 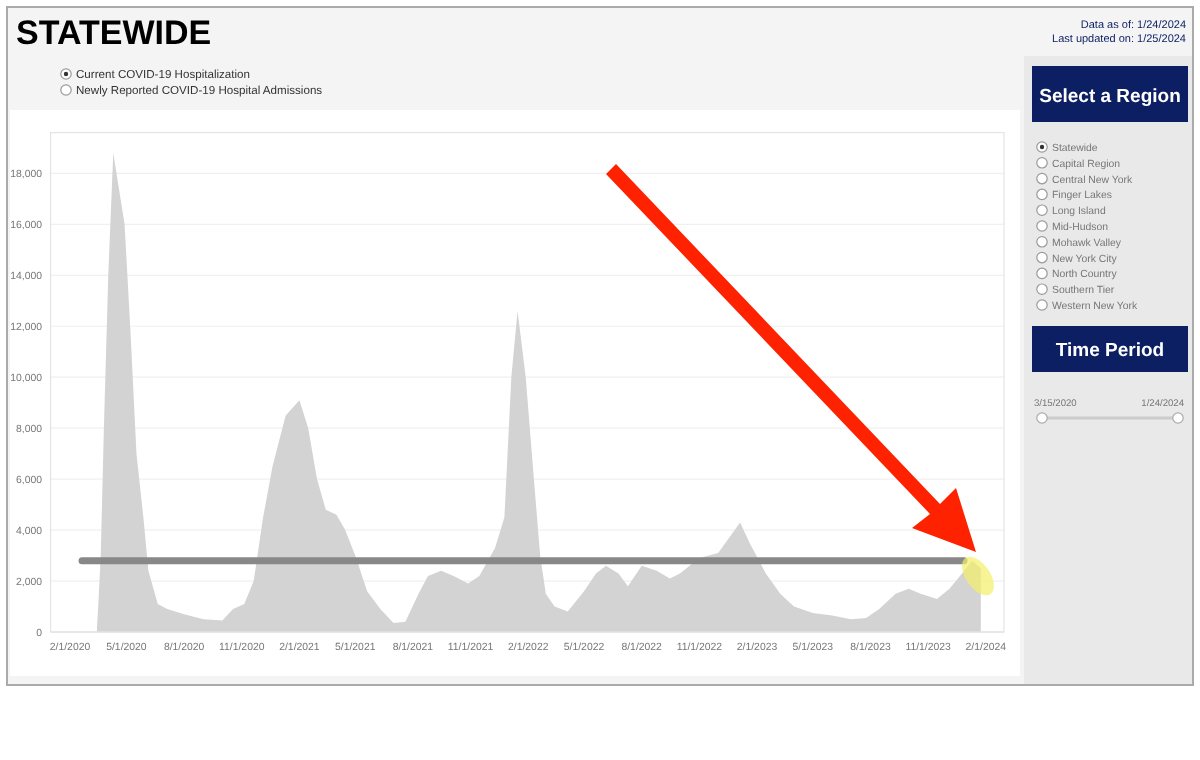 I want to click on chart-title: STATEWIDE, so click(x=114, y=33).